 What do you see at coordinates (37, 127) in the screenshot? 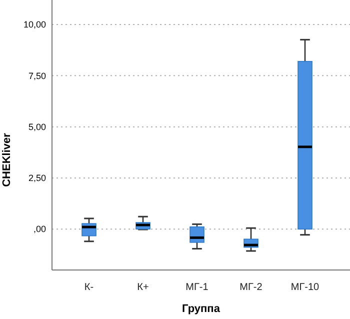
I see `y-tick-label: 5,00` at bounding box center [37, 127].